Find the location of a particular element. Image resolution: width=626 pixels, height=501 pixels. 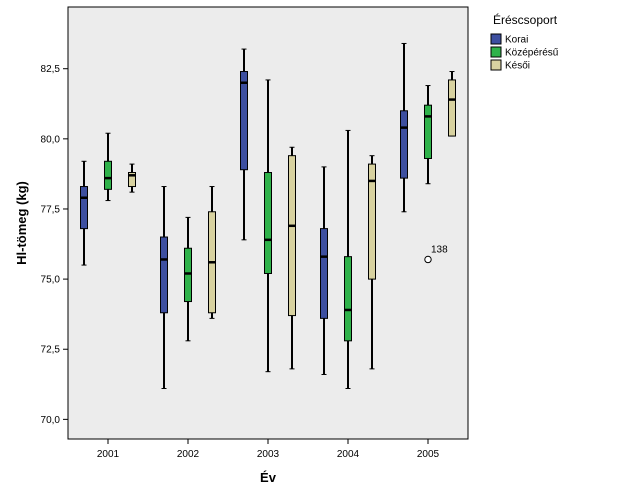

x-axis: 2001 2002 2003 2004 2005 is located at coordinates (268, 449).